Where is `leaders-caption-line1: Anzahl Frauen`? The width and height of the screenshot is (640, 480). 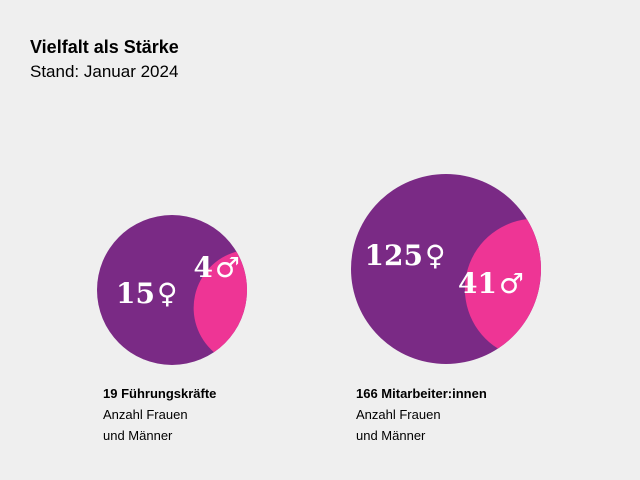
leaders-caption-line1: Anzahl Frauen is located at coordinates (145, 414).